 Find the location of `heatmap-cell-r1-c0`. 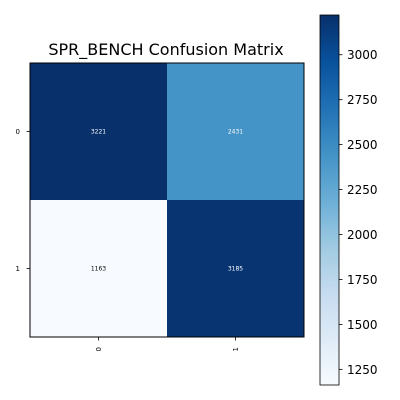

heatmap-cell-r1-c0 is located at coordinates (98, 268).